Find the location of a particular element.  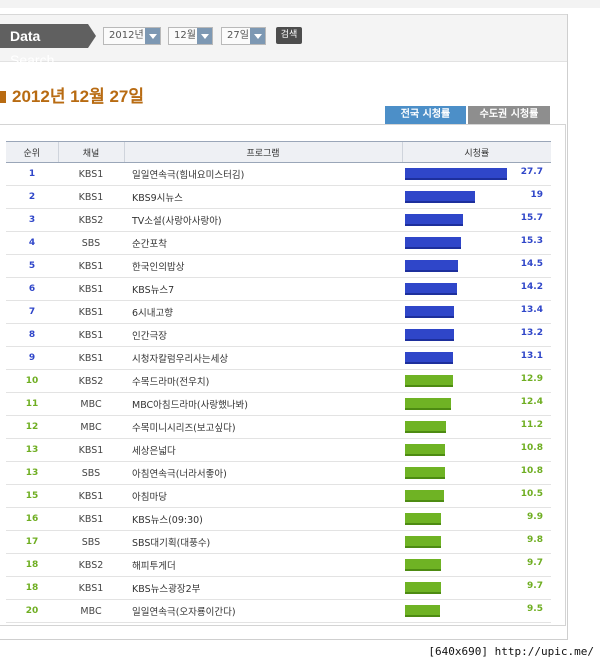

tab-national-rating: 전국 시청률 is located at coordinates (425, 115).